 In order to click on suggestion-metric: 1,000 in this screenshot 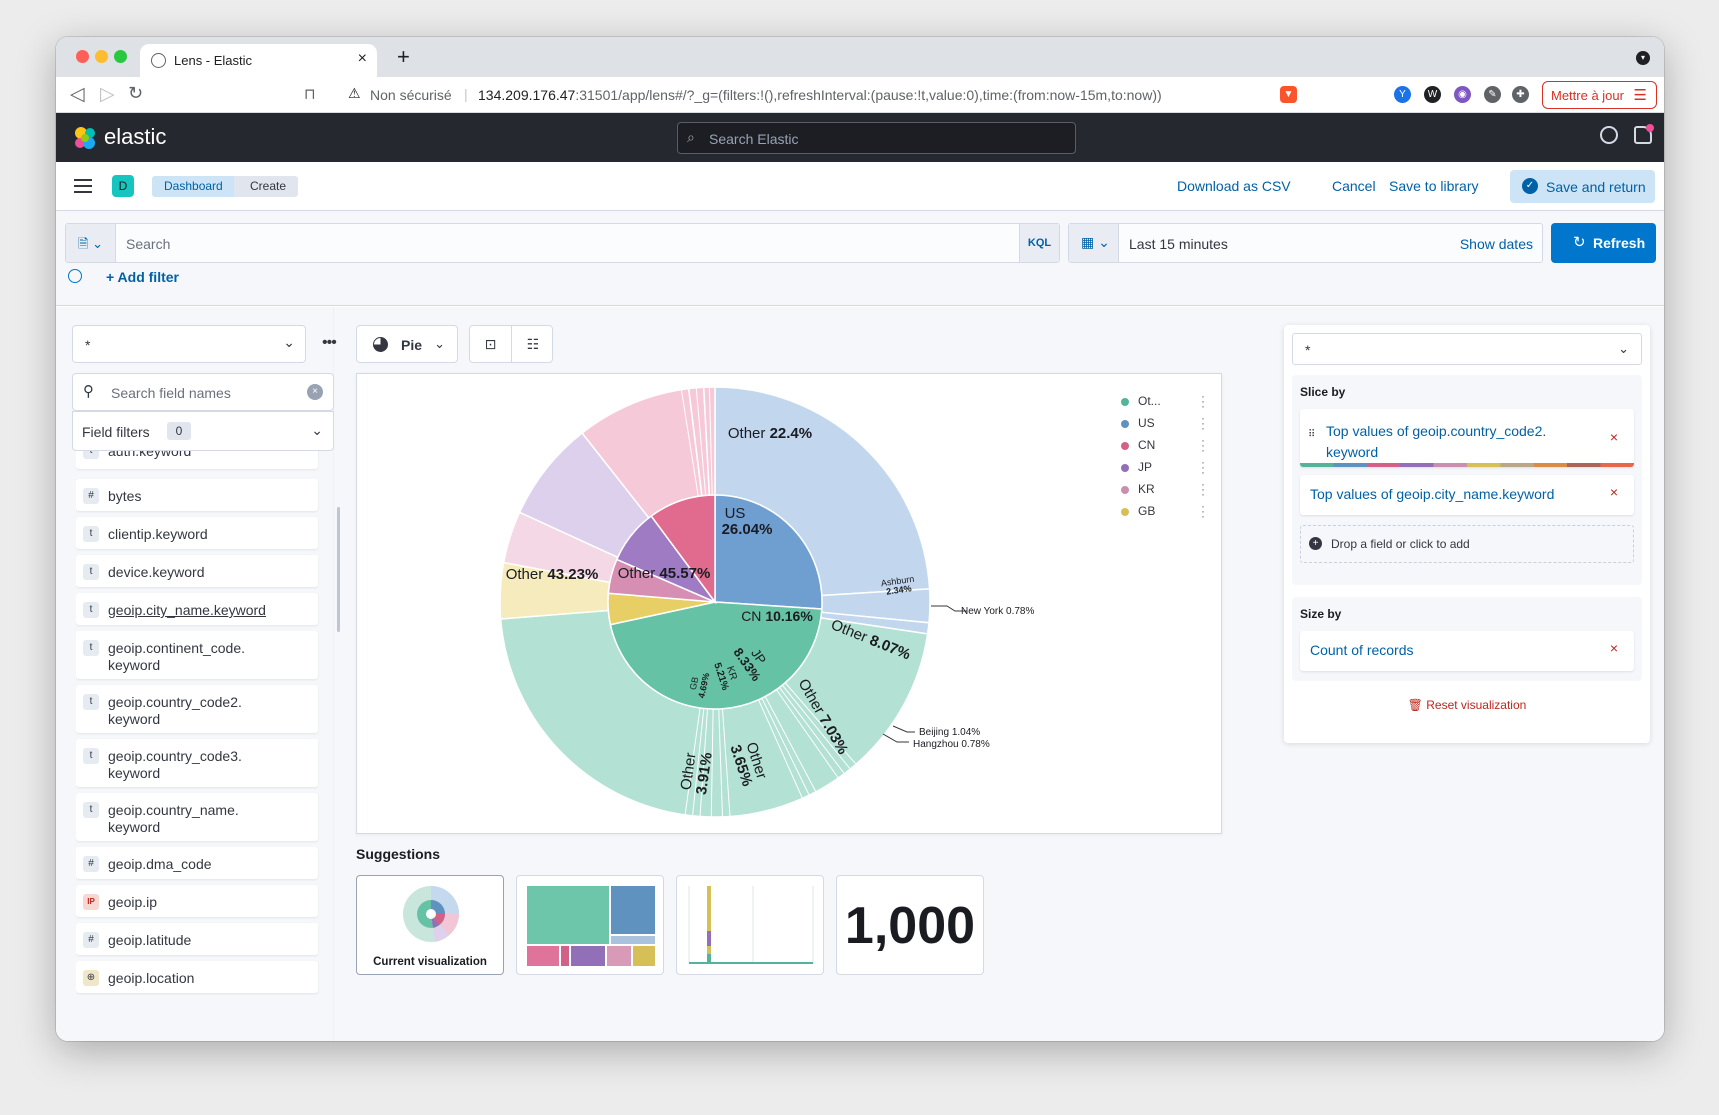, I will do `click(910, 925)`.